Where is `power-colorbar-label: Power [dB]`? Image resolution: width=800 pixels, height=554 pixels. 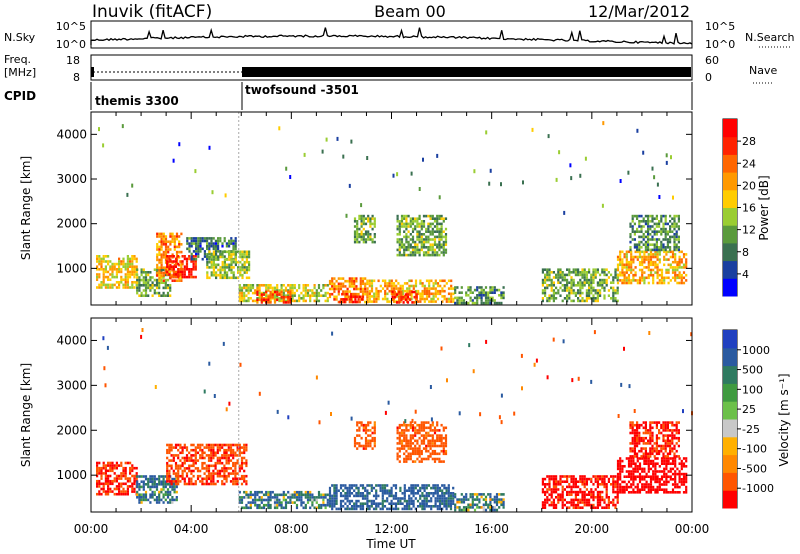
power-colorbar-label: Power [dB] is located at coordinates (764, 207).